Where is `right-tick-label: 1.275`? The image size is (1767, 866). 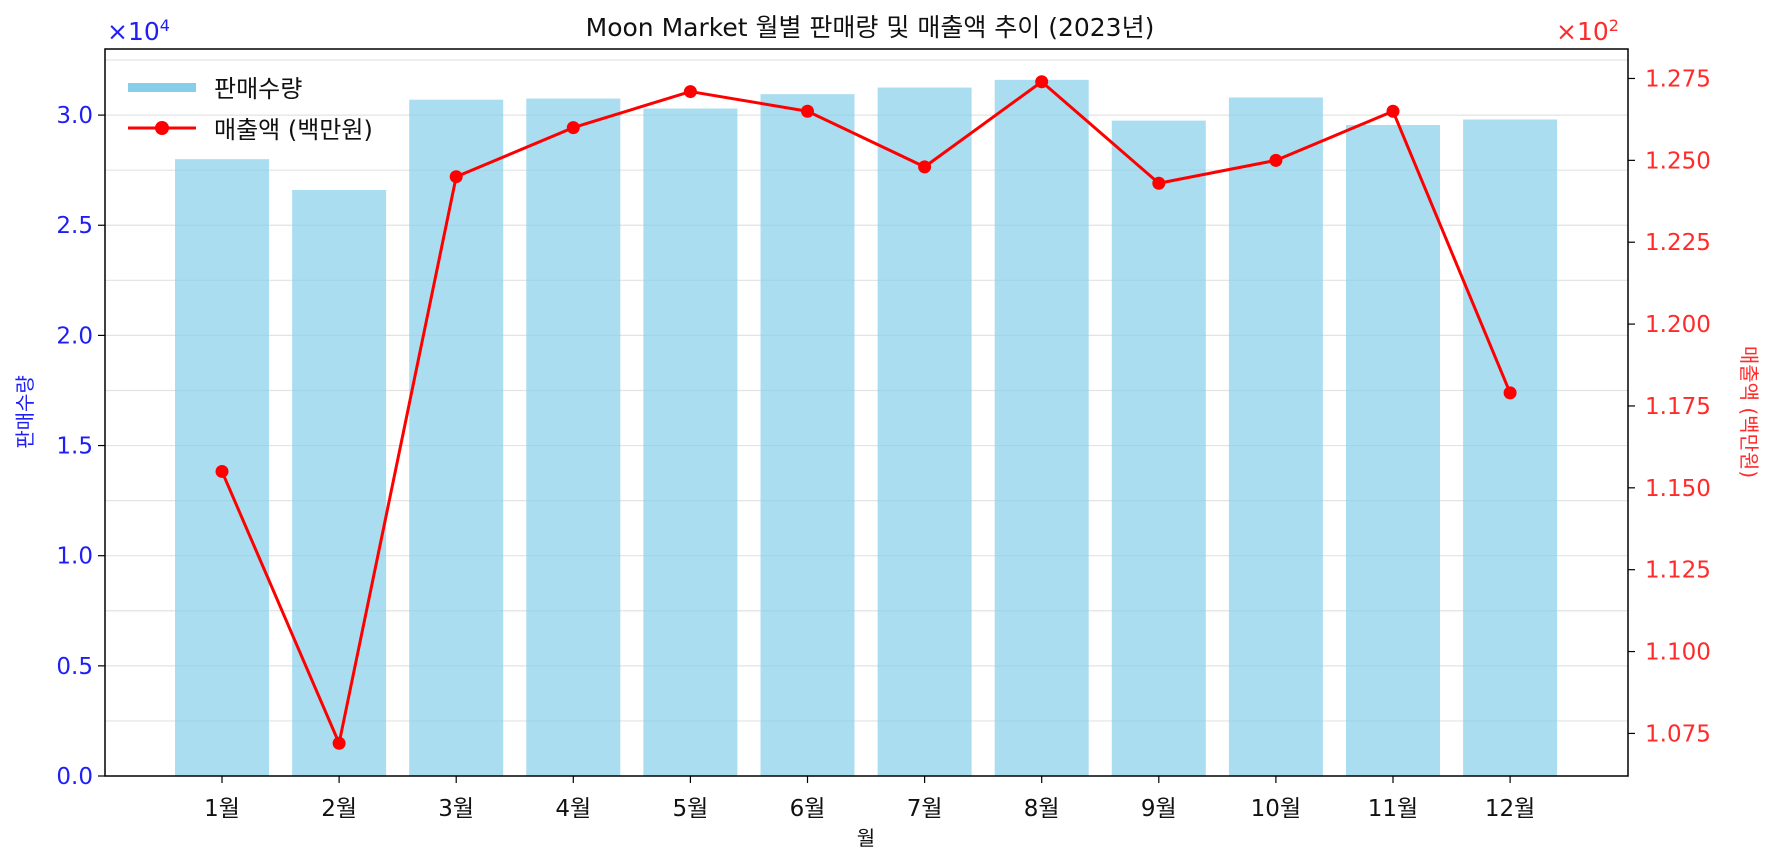 right-tick-label: 1.275 is located at coordinates (1678, 79).